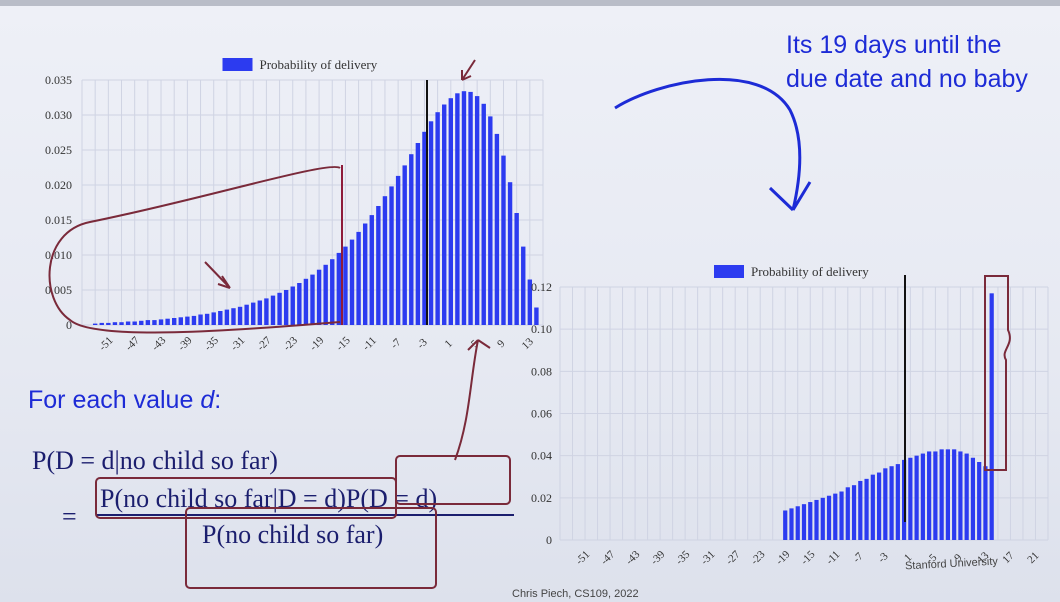 Image resolution: width=1060 pixels, height=602 pixels. I want to click on y-tick-label: 0.10, so click(541, 329).